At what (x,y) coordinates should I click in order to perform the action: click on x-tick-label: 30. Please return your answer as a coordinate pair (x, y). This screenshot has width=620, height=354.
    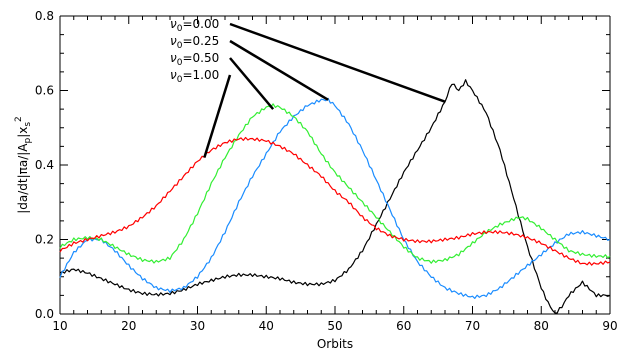
    Looking at the image, I should click on (197, 326).